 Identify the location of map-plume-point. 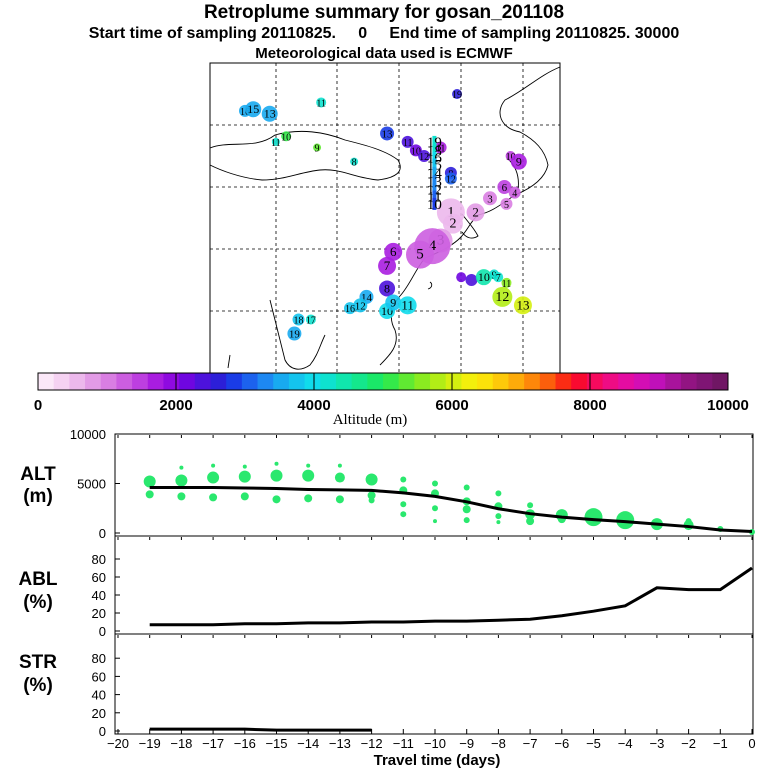
(471, 280).